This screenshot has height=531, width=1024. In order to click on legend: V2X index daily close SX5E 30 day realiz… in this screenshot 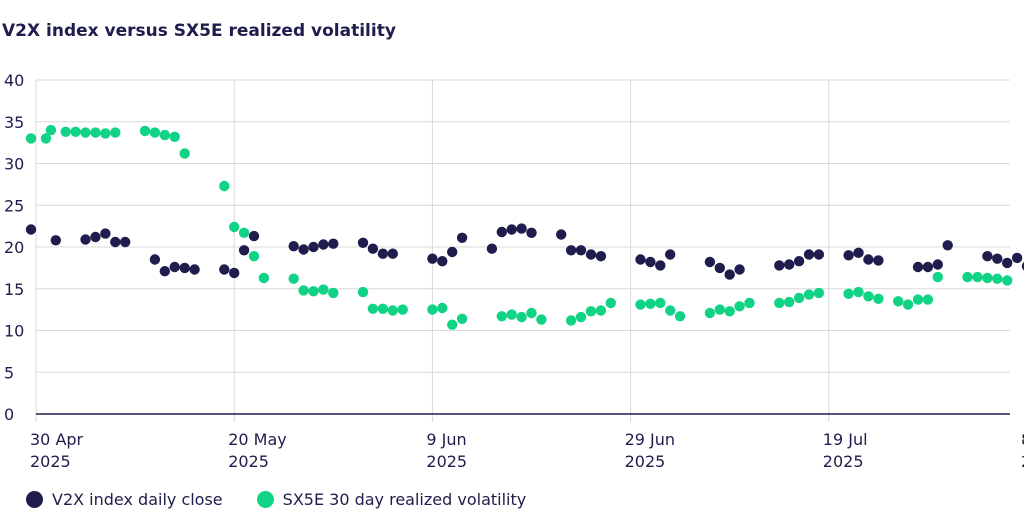, I will do `click(293, 499)`.